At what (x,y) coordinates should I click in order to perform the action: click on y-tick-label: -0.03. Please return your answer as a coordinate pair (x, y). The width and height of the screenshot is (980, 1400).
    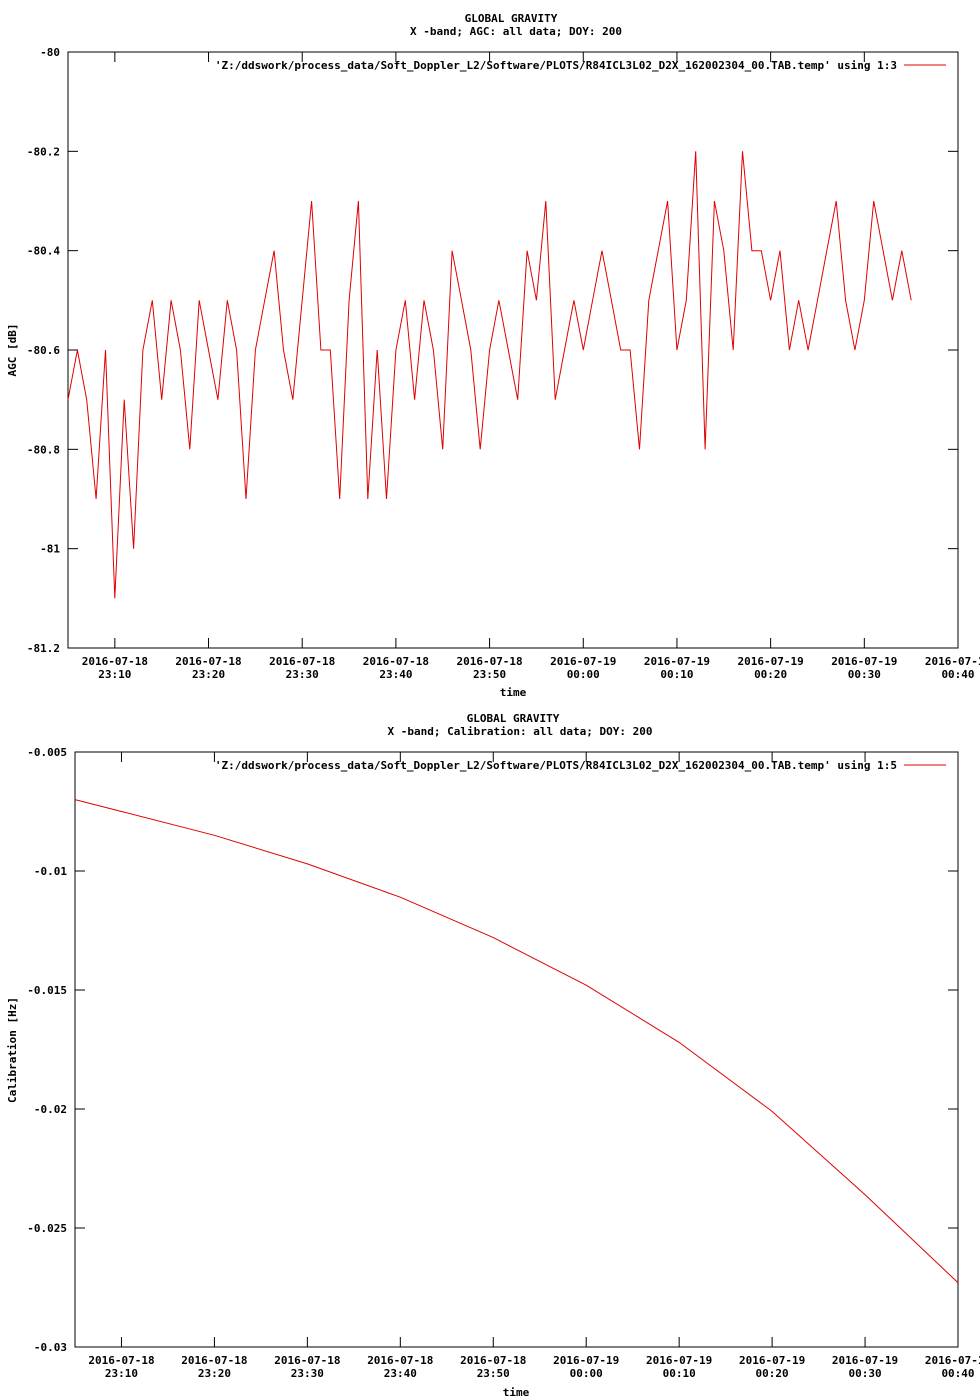
    Looking at the image, I should click on (50, 1347).